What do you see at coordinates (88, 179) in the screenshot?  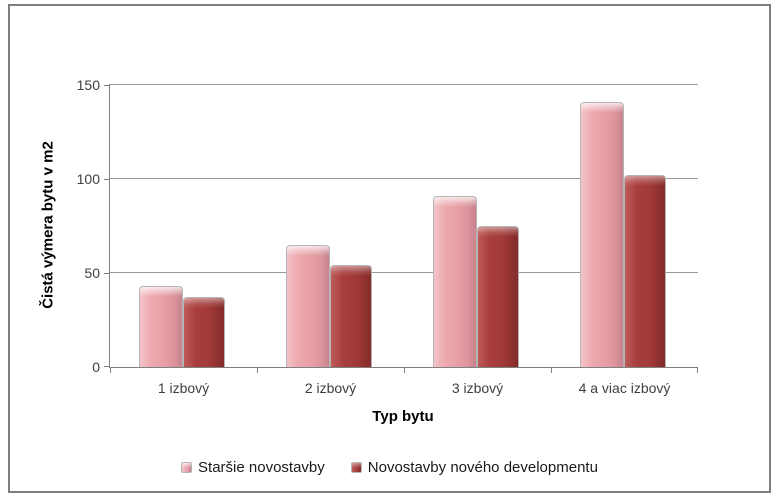 I see `y-tick-label-100: 100` at bounding box center [88, 179].